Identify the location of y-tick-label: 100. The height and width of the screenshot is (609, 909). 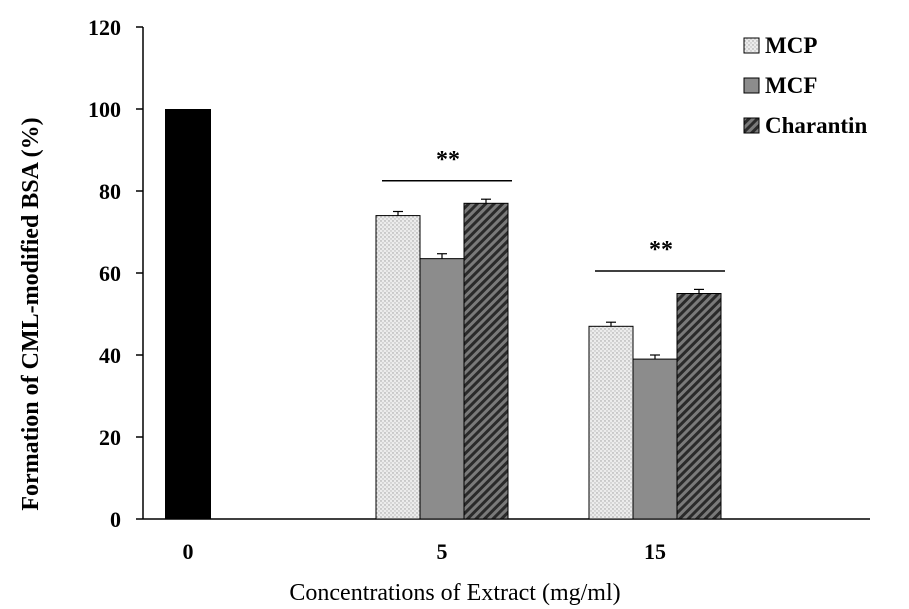
(104, 109).